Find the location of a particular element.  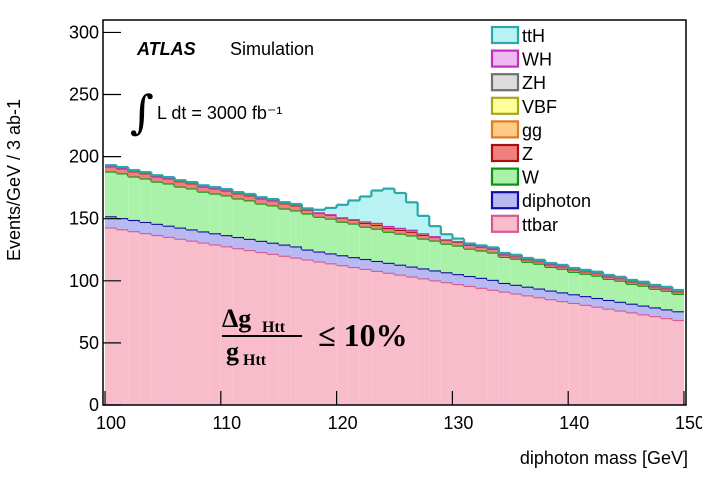

x-tick-label: 120 is located at coordinates (343, 423).